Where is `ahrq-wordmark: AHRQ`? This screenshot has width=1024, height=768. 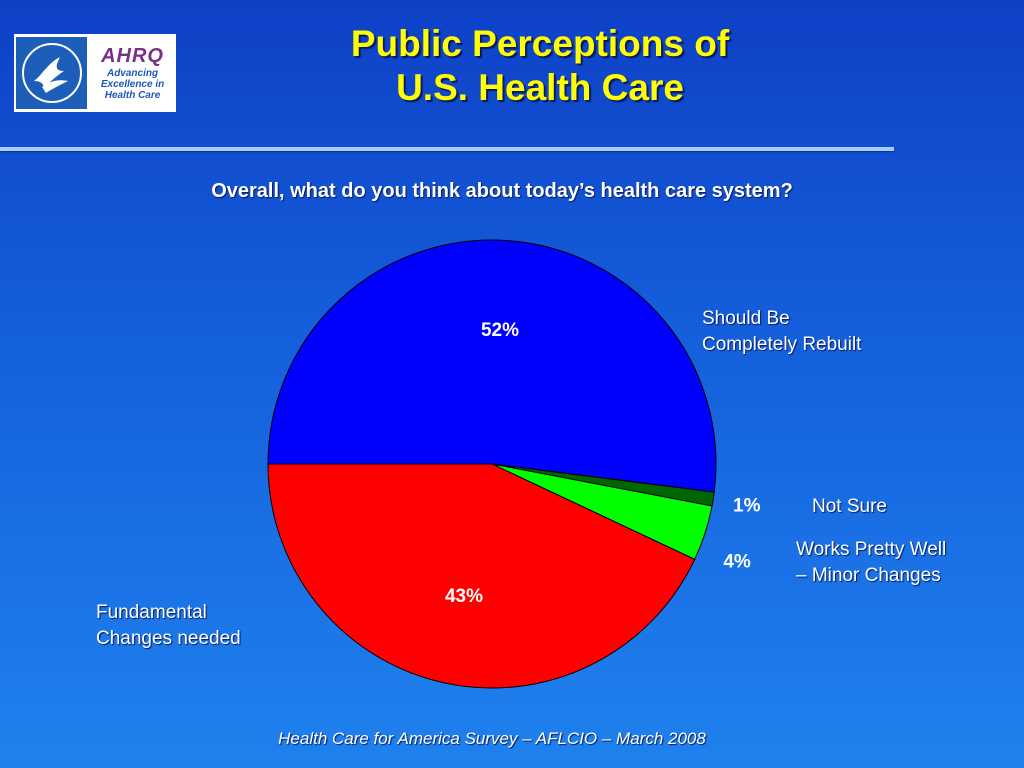 ahrq-wordmark: AHRQ is located at coordinates (132, 55).